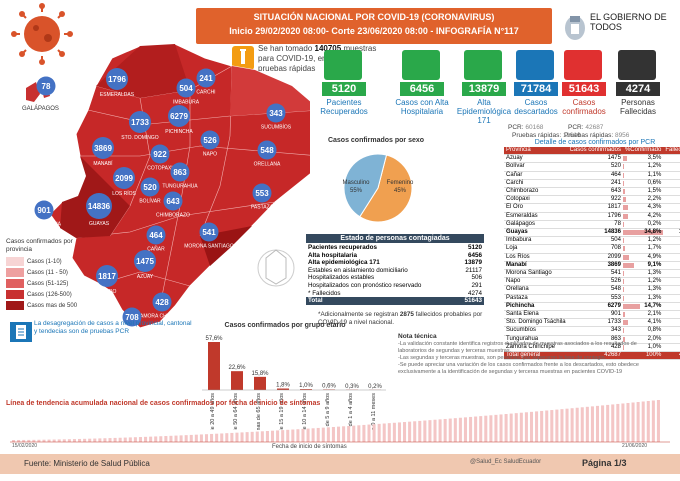  I want to click on province-total-cases: 42687, so click(595, 356).